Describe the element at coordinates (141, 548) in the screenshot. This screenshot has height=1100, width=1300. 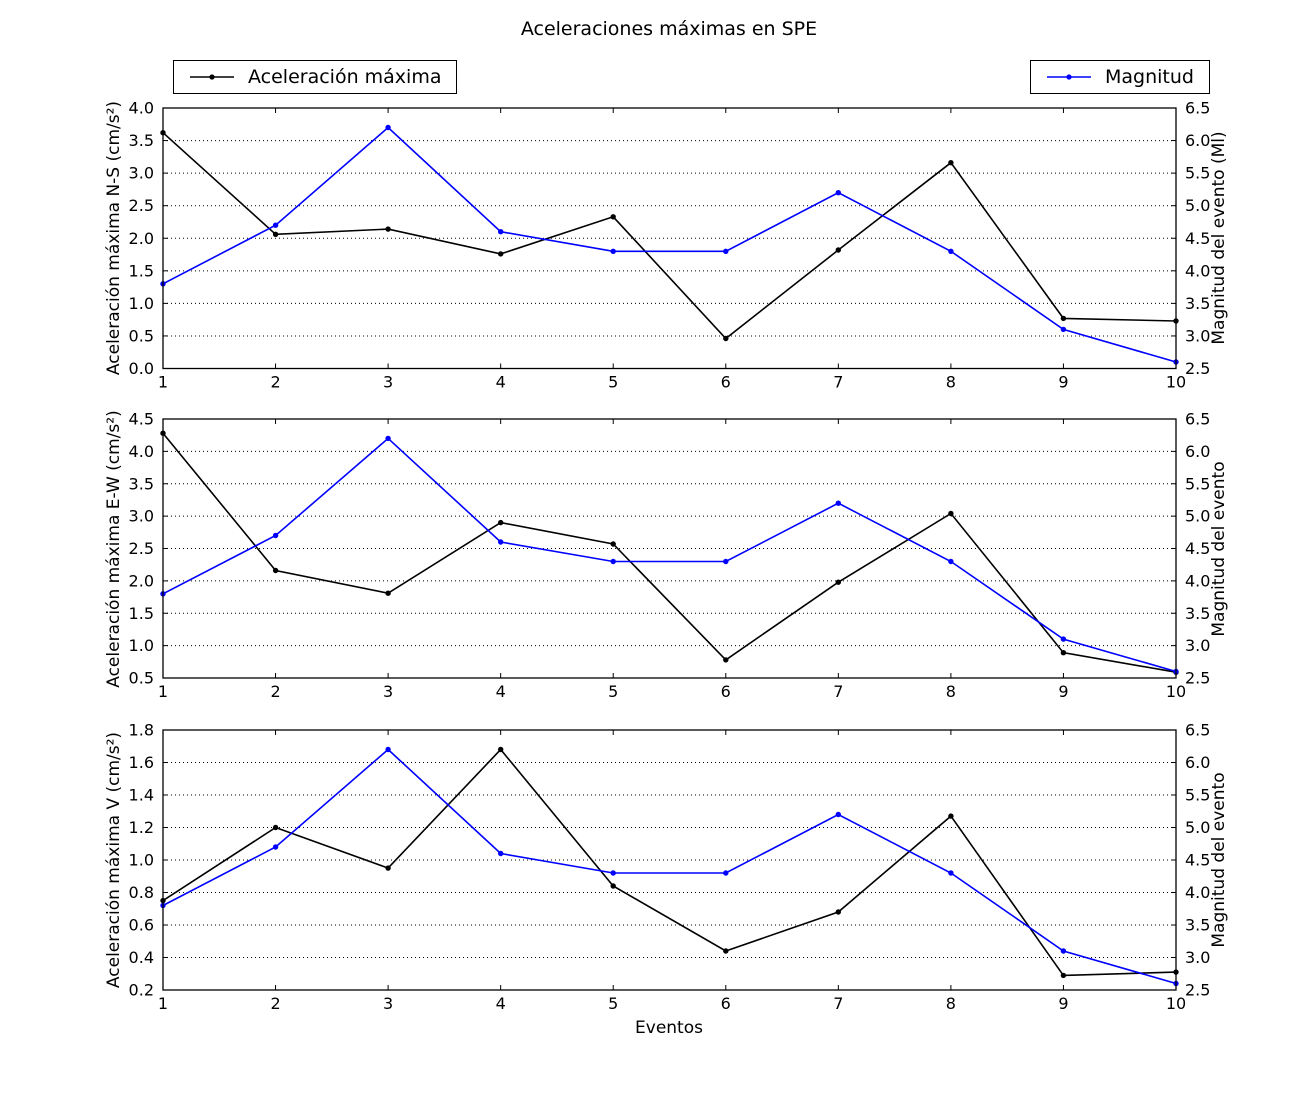
I see `y-tick-label-left: 2.5` at that location.